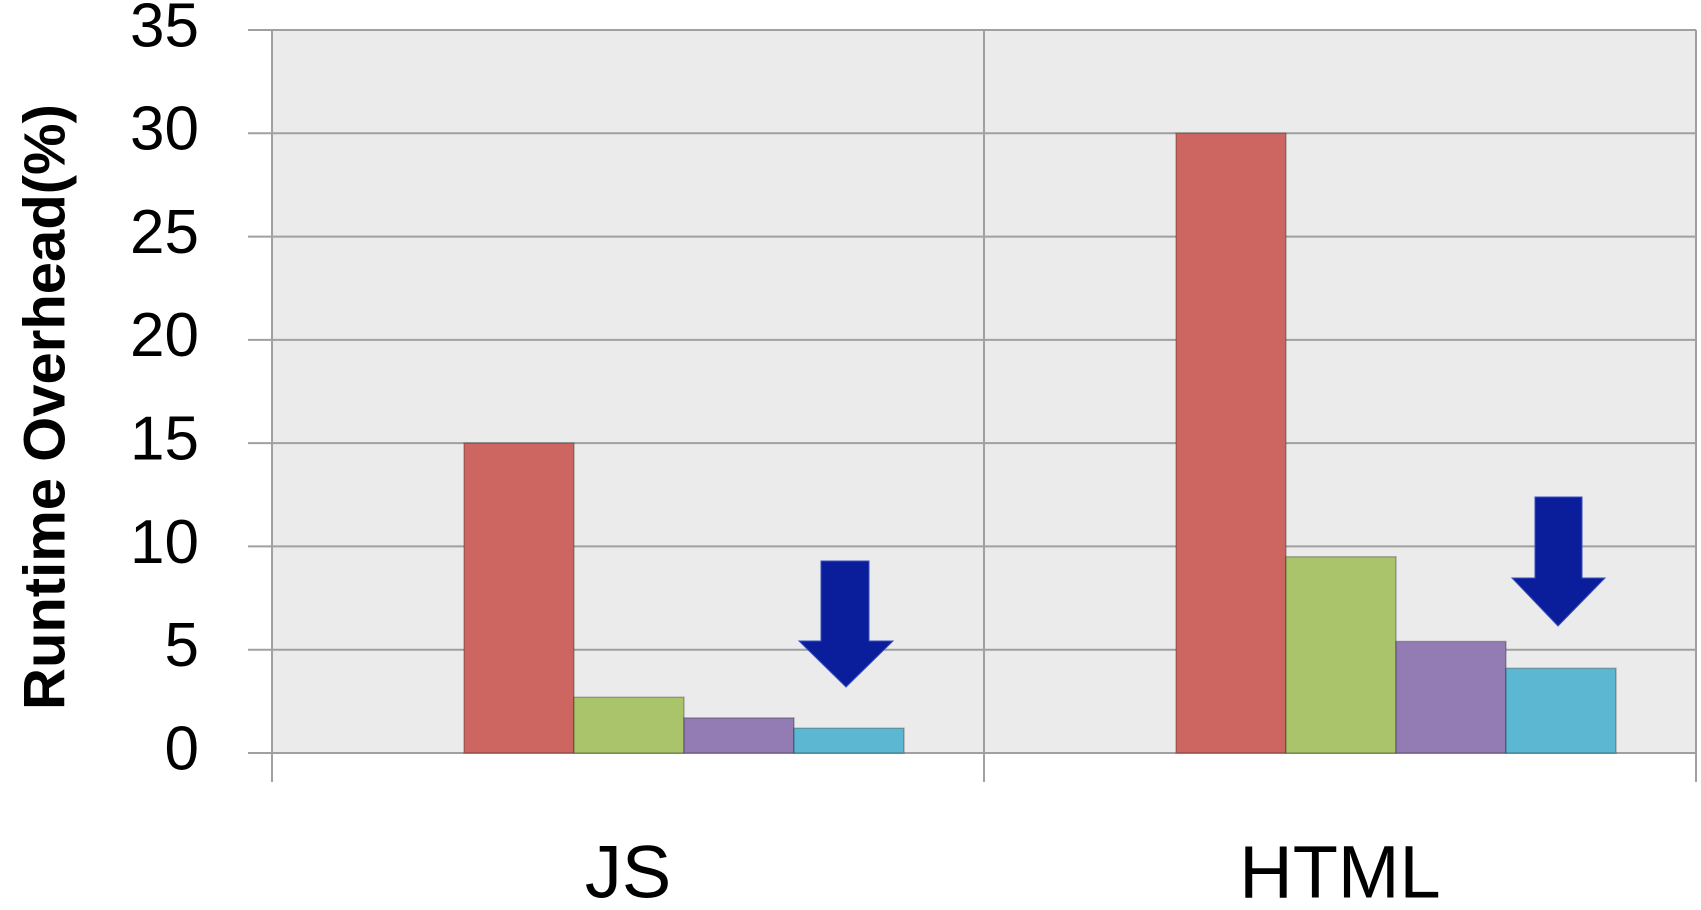 This screenshot has height=910, width=1701. I want to click on y-tick-label: 35, so click(164, 30).